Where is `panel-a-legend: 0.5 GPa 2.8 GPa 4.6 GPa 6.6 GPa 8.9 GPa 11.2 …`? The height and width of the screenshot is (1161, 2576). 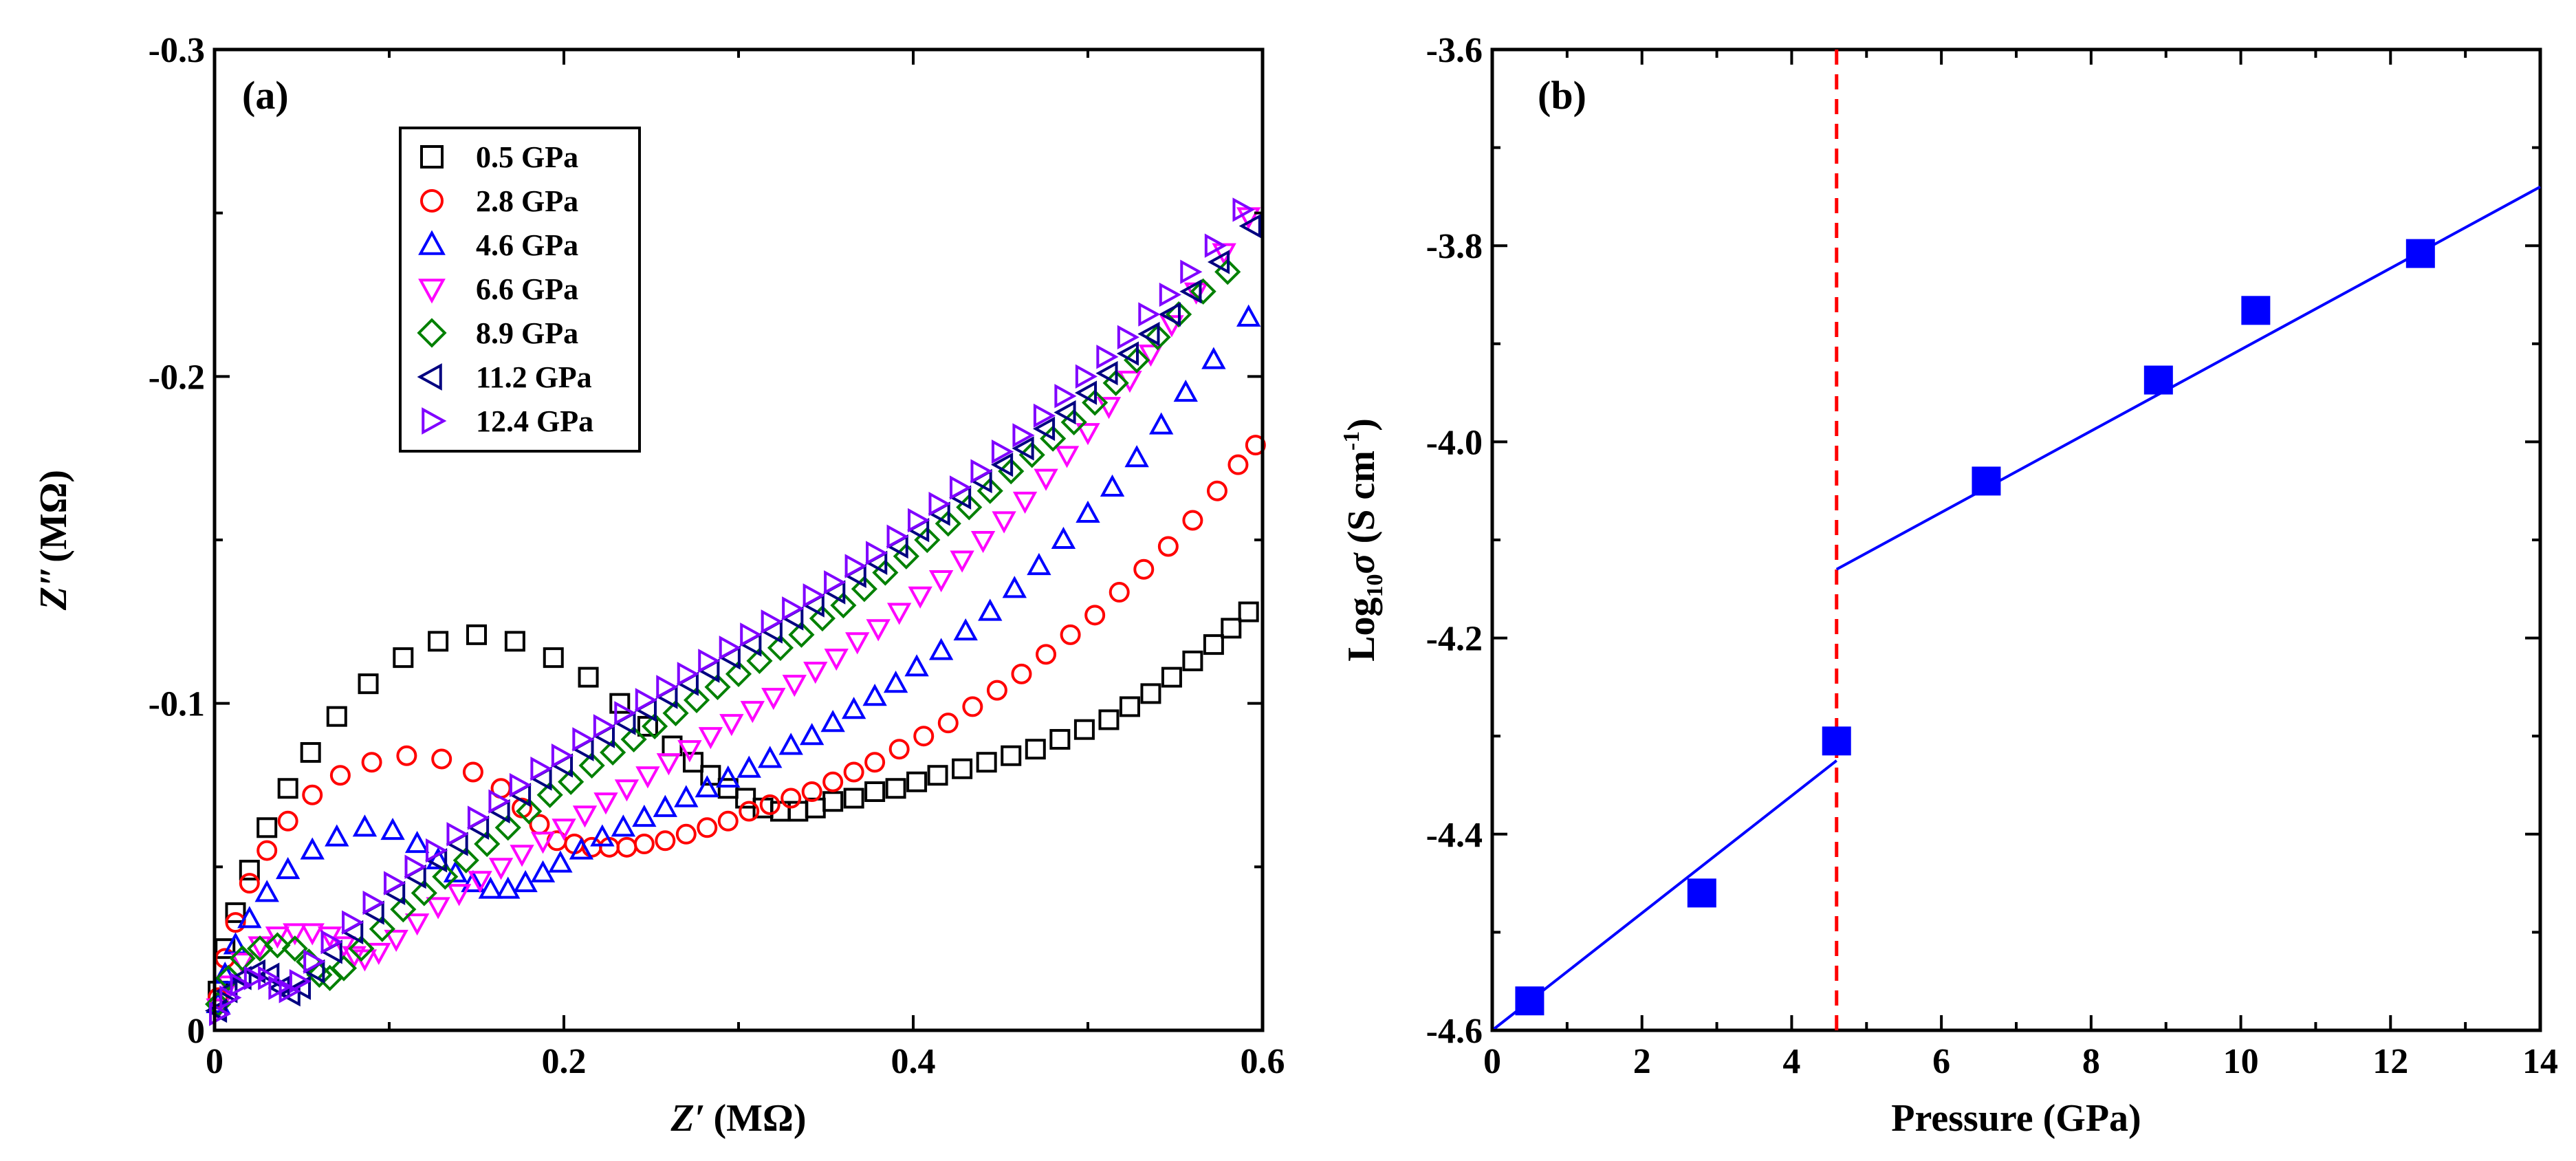
panel-a-legend: 0.5 GPa 2.8 GPa 4.6 GPa 6.6 GPa 8.9 GPa 11.2 … is located at coordinates (520, 290).